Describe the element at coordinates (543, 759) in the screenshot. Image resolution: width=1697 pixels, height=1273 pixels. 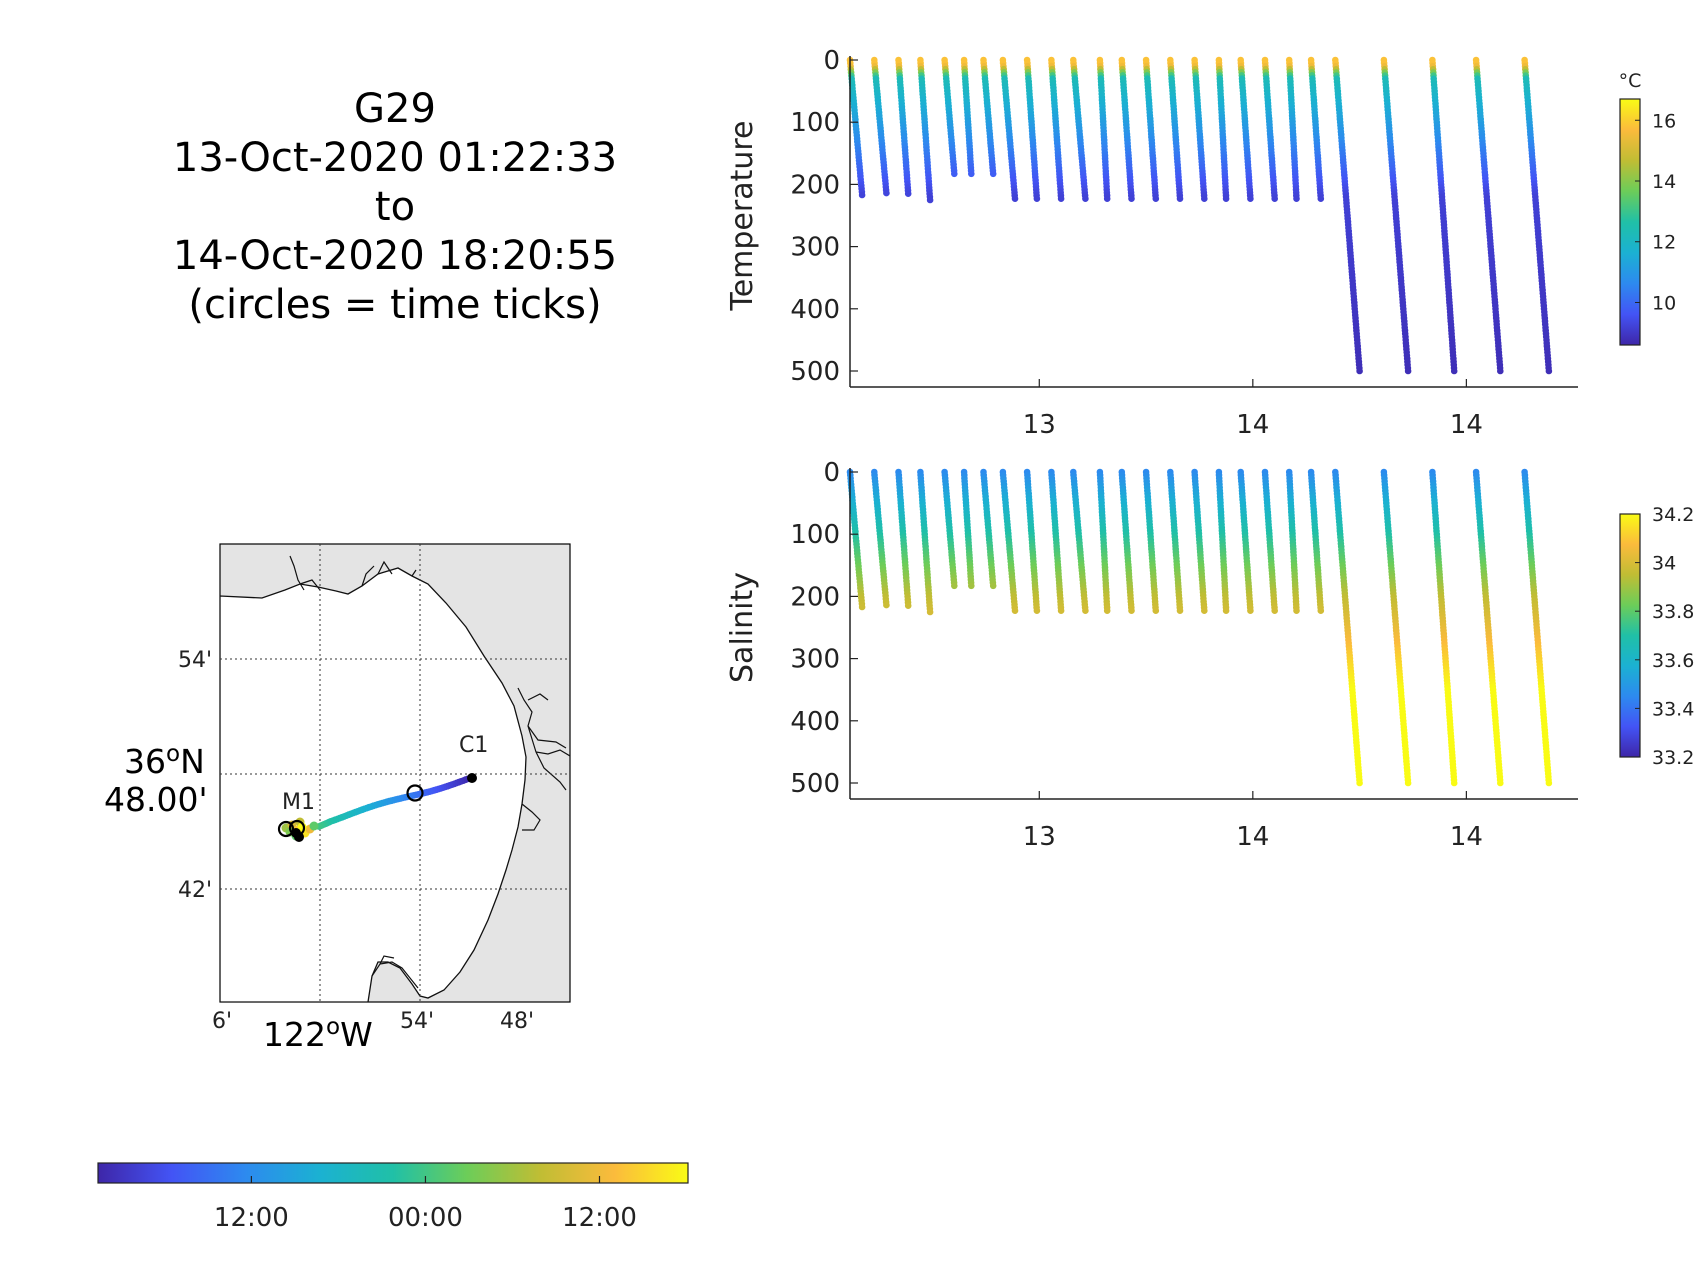
I see `coast-detail-east` at that location.